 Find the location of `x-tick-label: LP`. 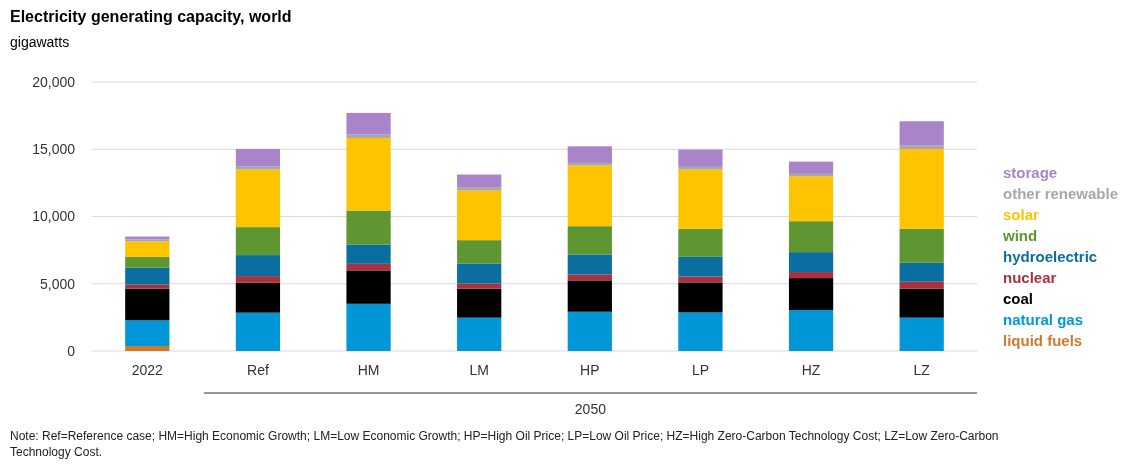

x-tick-label: LP is located at coordinates (700, 370).